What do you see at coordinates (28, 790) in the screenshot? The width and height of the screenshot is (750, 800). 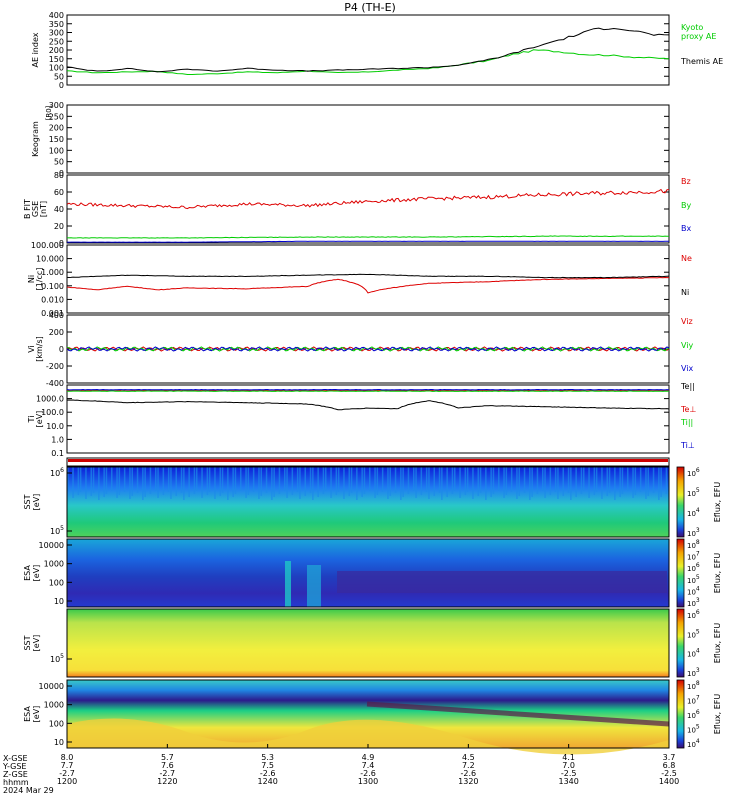 I see `x-axis-row-label: 2024 Mar 29` at bounding box center [28, 790].